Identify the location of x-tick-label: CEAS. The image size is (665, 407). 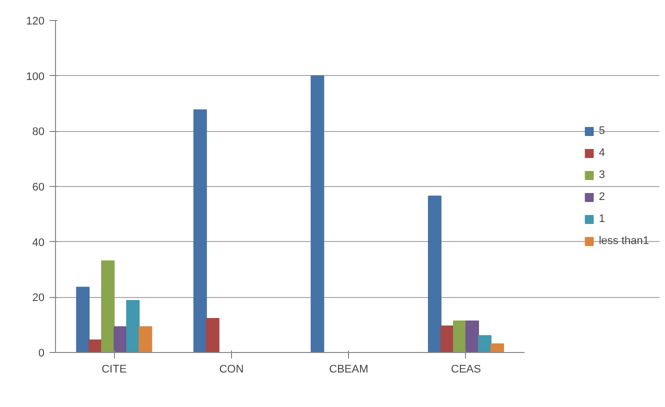
(466, 370).